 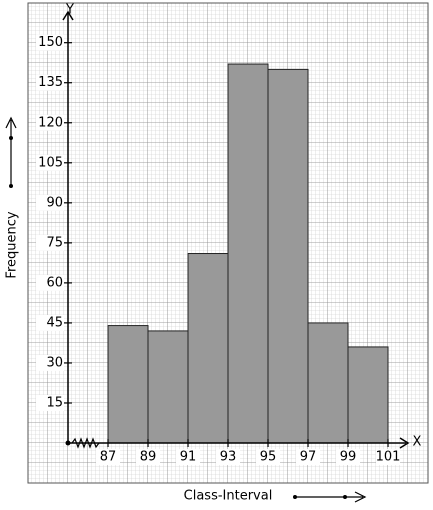 I want to click on x-tick-label: 99, so click(x=348, y=457).